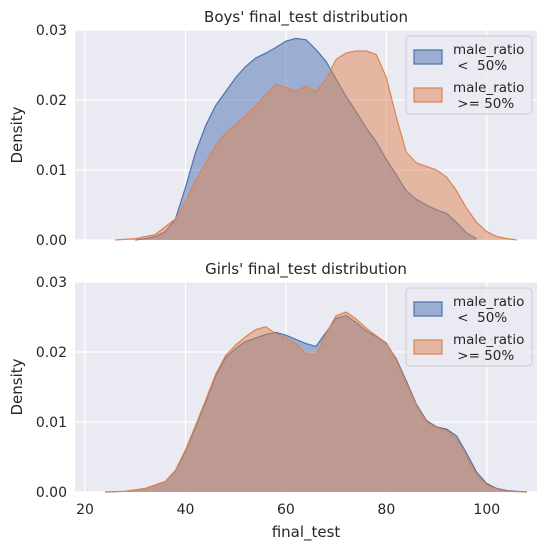 The width and height of the screenshot is (548, 550). Describe the element at coordinates (488, 88) in the screenshot. I see `boys-legend-label-1-line1: male_ratio` at that location.